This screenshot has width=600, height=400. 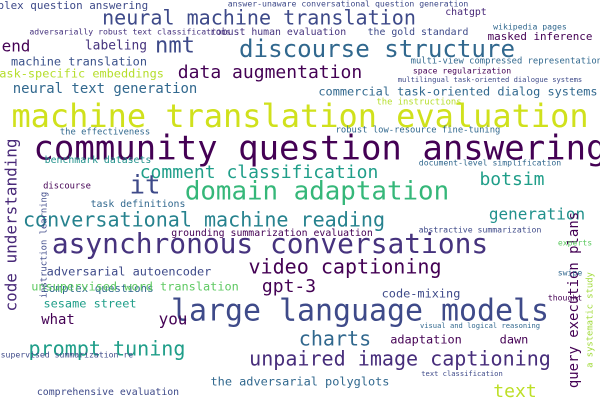 What do you see at coordinates (45, 245) in the screenshot?
I see `word: instruction learning` at bounding box center [45, 245].